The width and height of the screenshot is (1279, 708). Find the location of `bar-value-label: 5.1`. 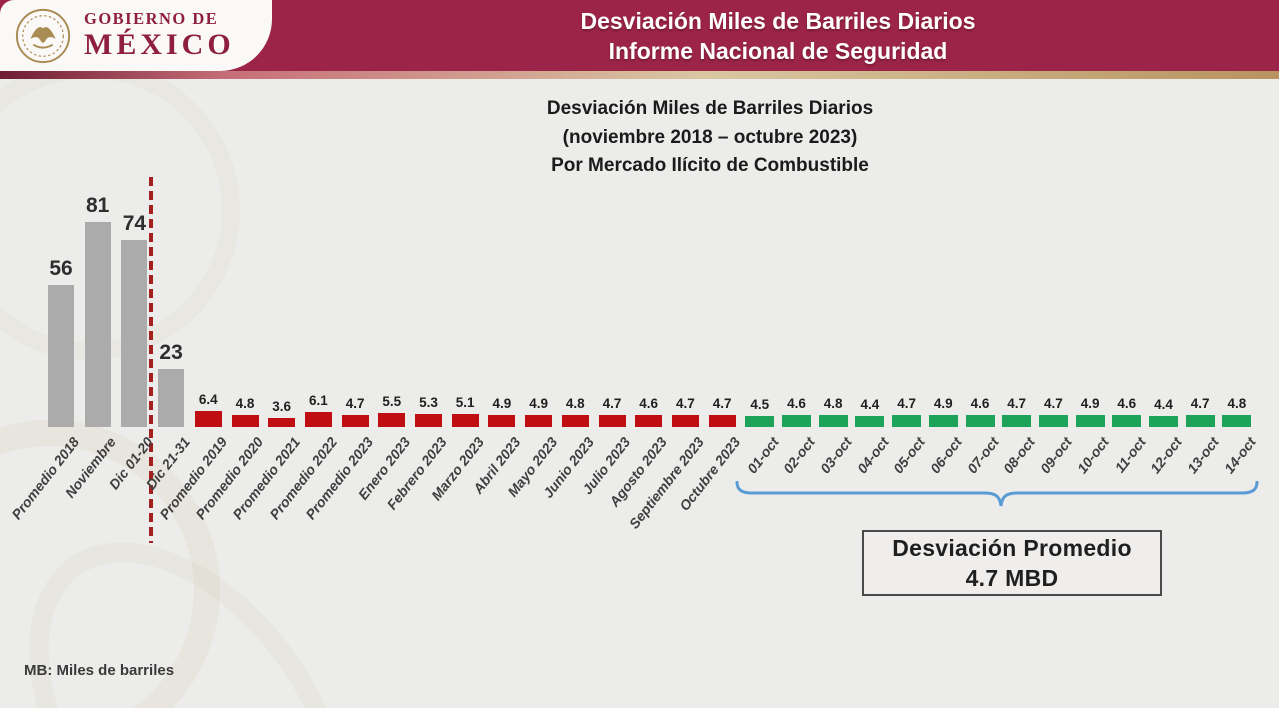

bar-value-label: 5.1 is located at coordinates (465, 403).